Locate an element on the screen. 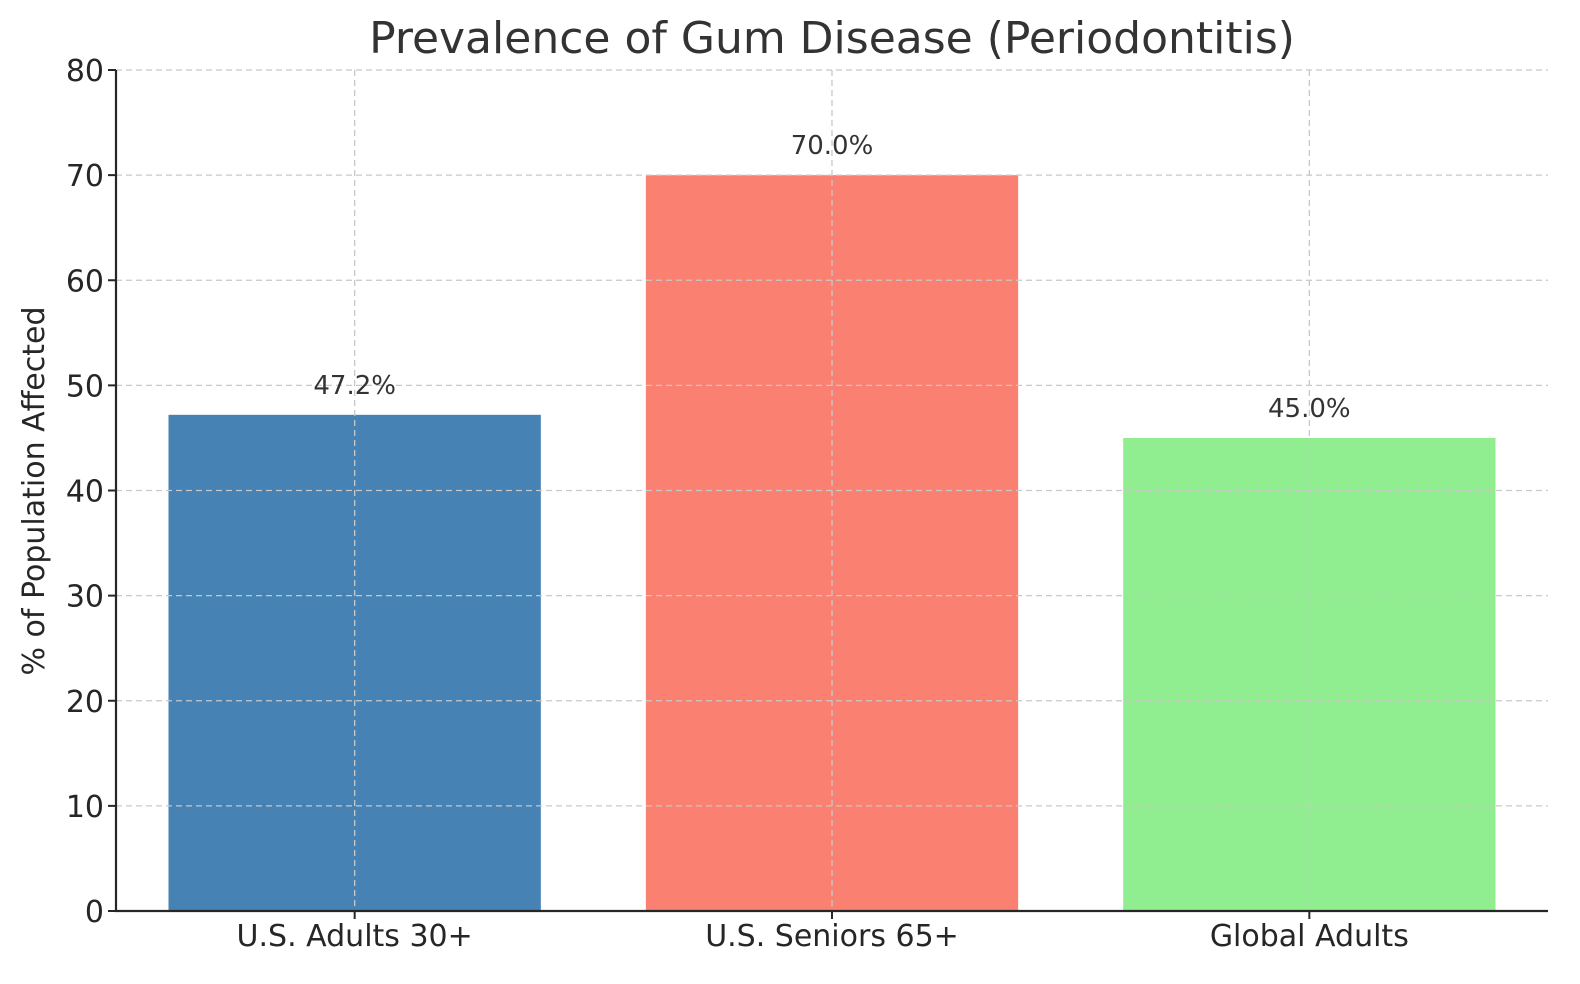 This screenshot has width=1580, height=984. y-tick-label: 20 is located at coordinates (85, 702).